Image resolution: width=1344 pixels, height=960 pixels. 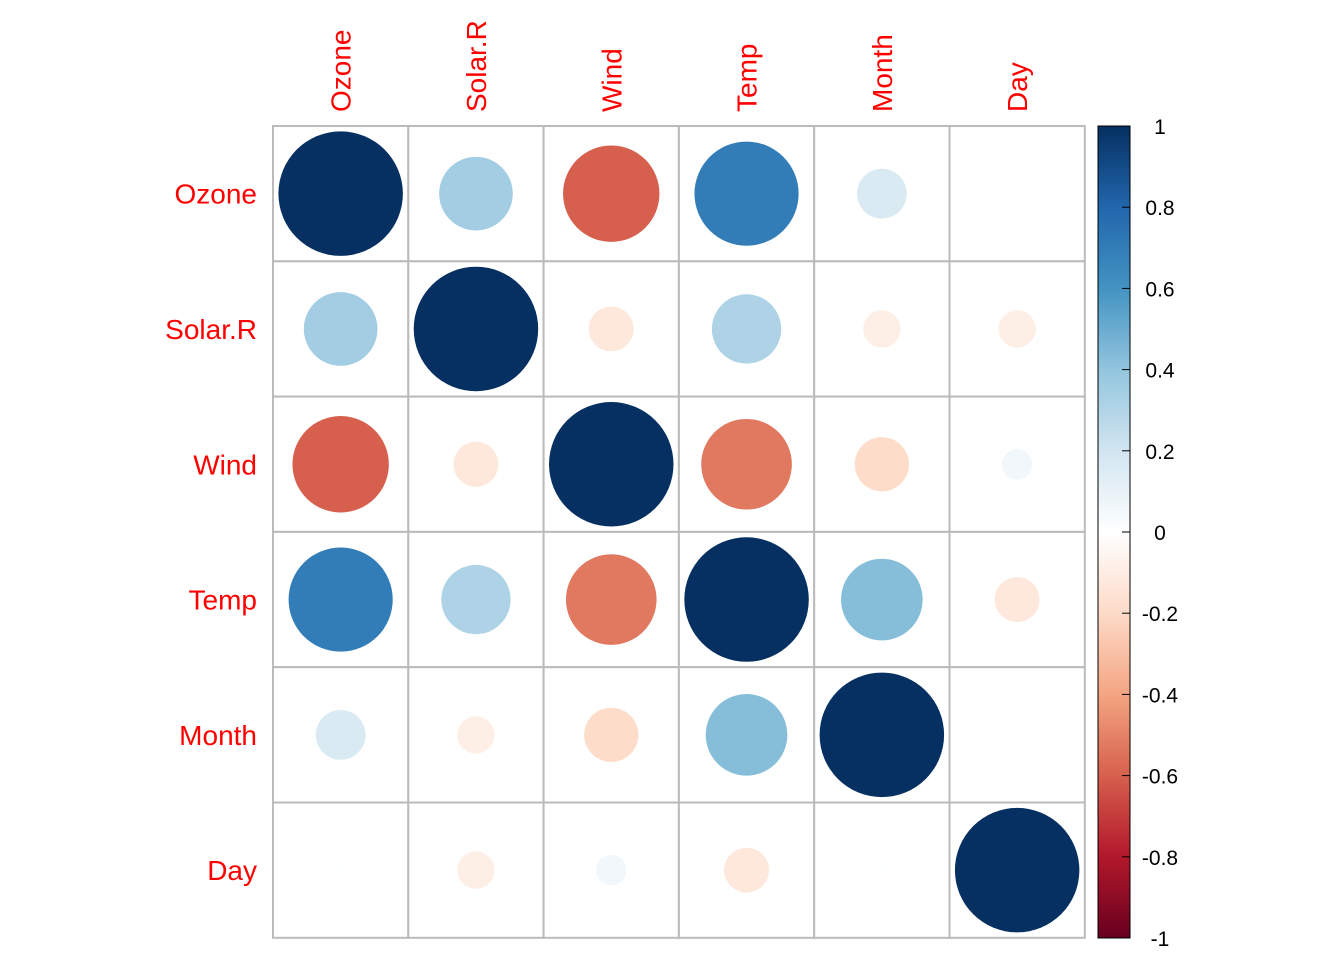 What do you see at coordinates (1159, 208) in the screenshot?
I see `colorbar-tick-label: 0.8` at bounding box center [1159, 208].